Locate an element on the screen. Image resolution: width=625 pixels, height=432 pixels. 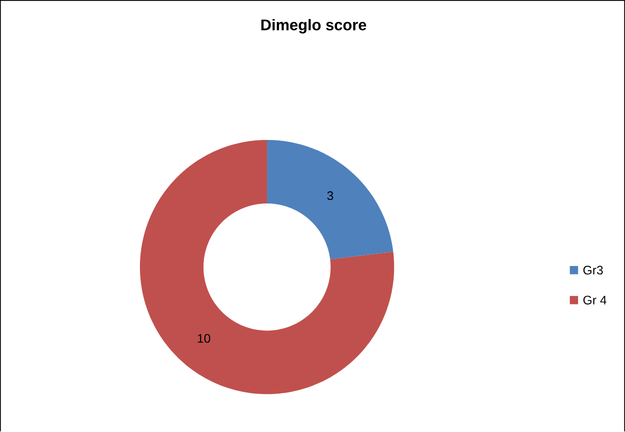
legend-label: Gr3 is located at coordinates (593, 270).